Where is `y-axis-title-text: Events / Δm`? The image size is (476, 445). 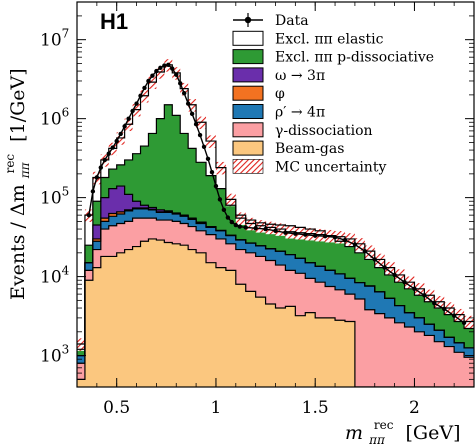
y-axis-title-text: Events / Δm is located at coordinates (18, 242).